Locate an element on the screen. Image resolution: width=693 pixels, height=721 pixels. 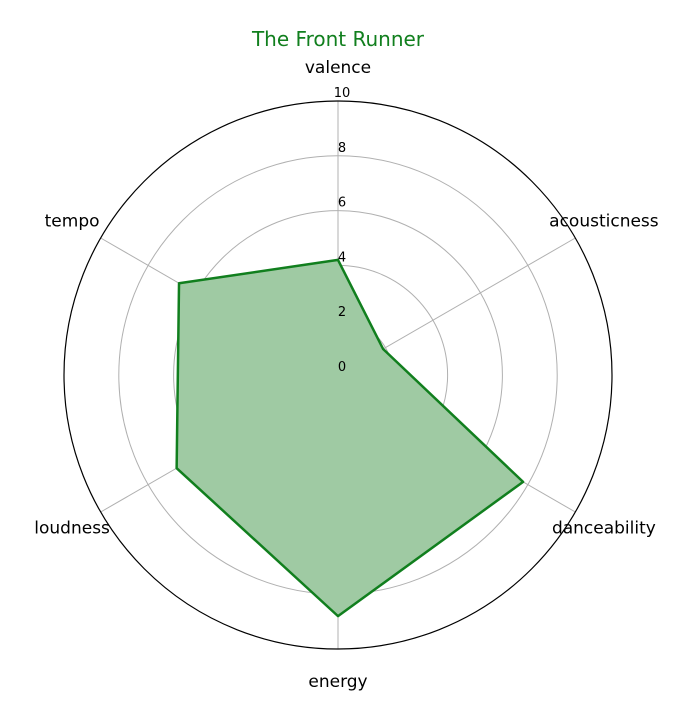
axis-label-loudness: loudness is located at coordinates (72, 529).